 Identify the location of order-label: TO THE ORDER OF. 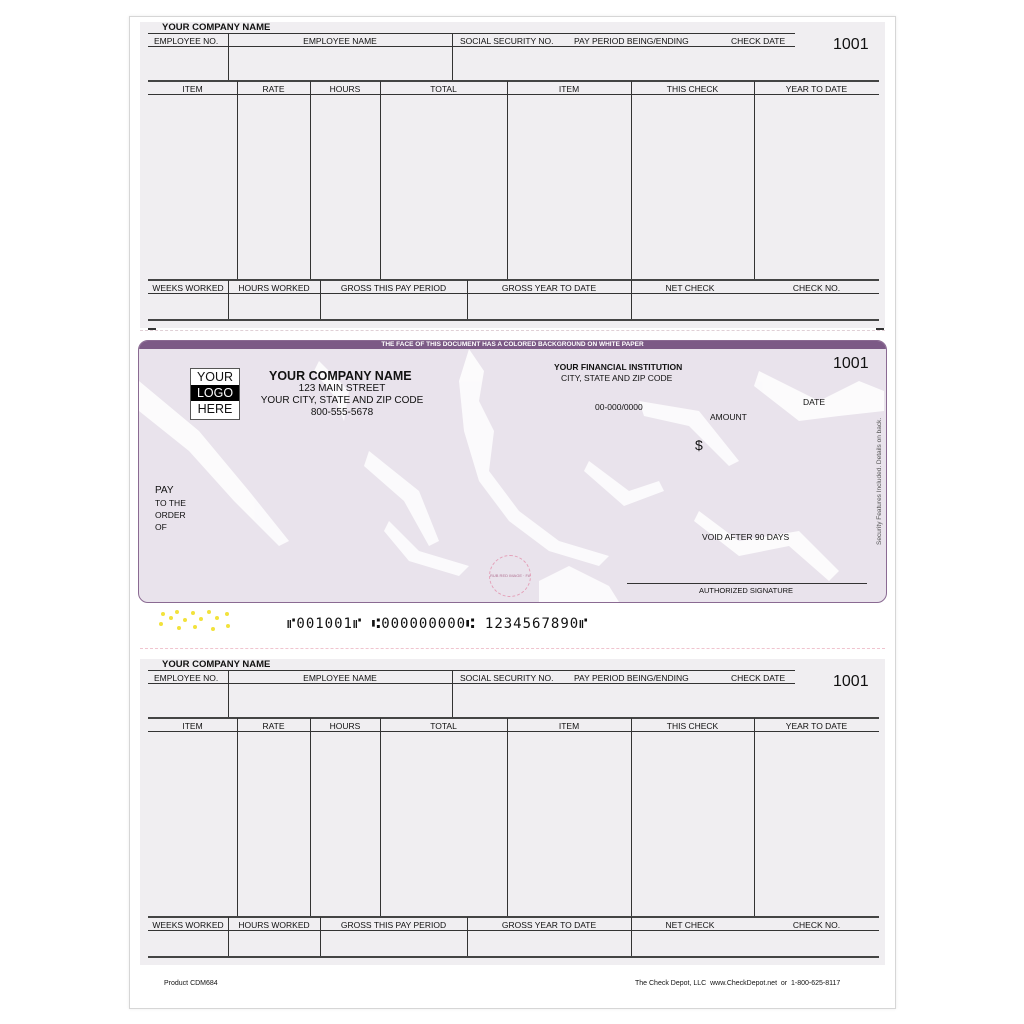
(170, 515).